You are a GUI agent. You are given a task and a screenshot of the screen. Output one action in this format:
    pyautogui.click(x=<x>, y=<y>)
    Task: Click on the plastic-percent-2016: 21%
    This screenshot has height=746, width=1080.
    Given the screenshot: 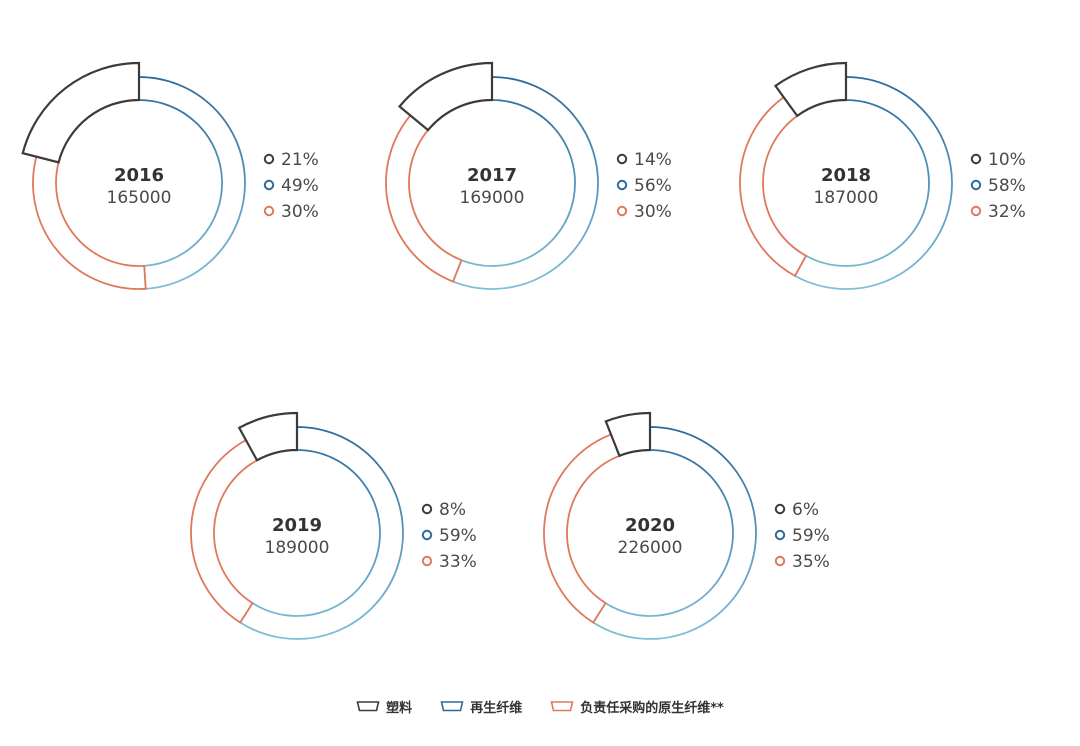 What is the action you would take?
    pyautogui.click(x=300, y=160)
    